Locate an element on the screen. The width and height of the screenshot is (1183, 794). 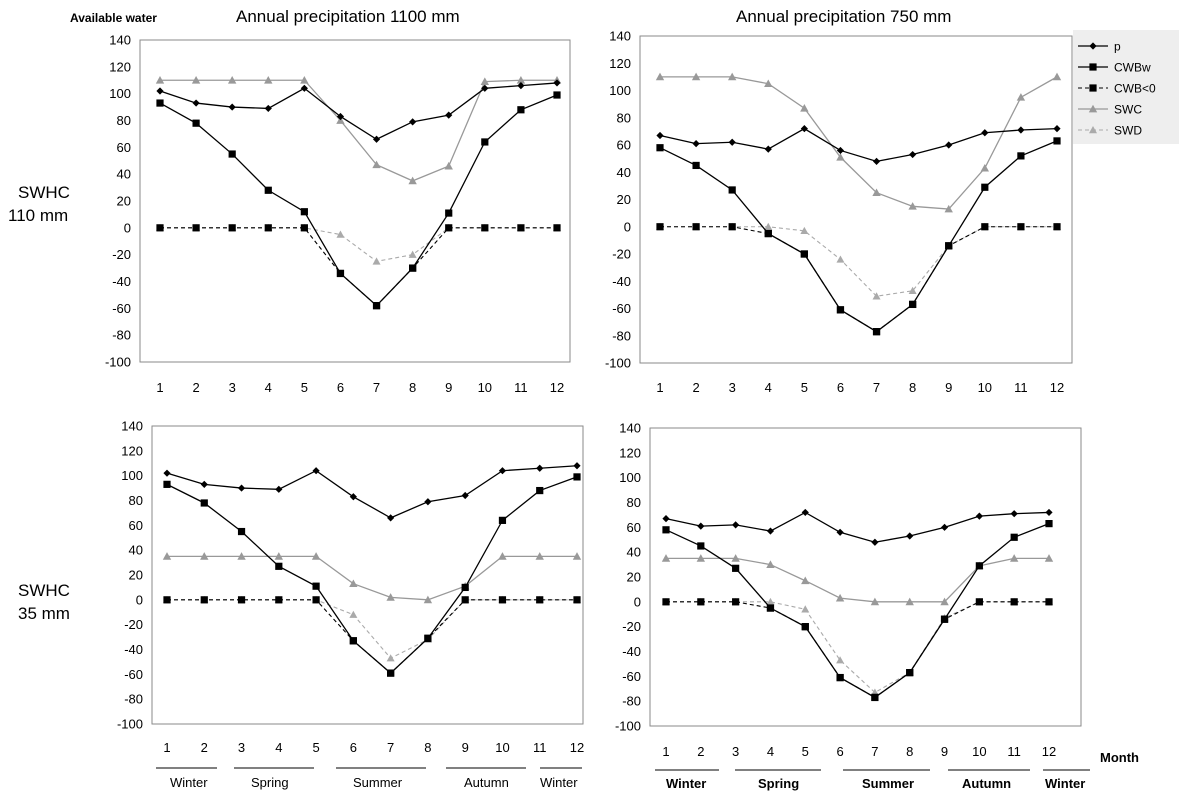
season-spring-left: Spring is located at coordinates (270, 782).